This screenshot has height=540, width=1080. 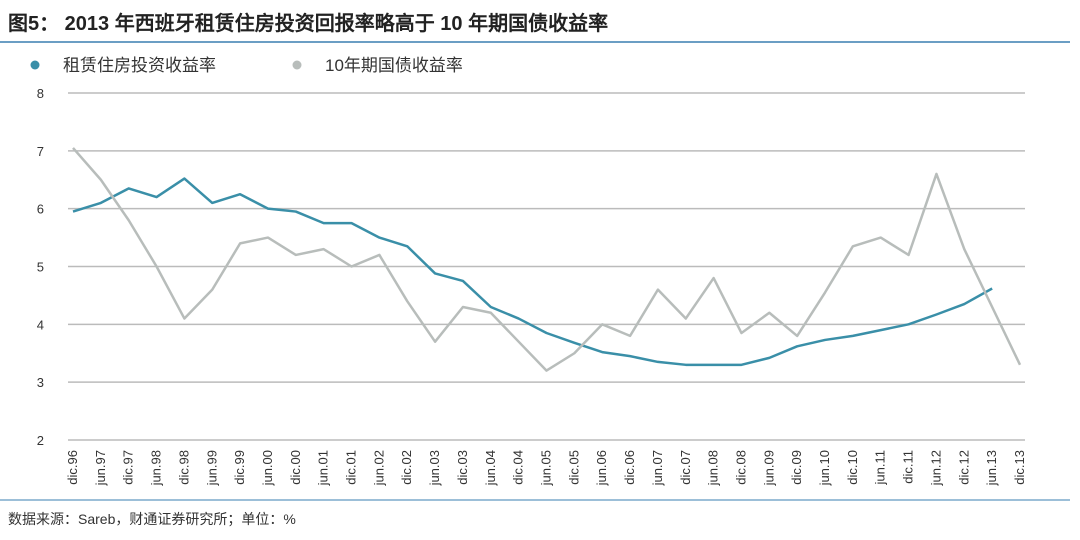 I want to click on y-tick-label: 2, so click(x=40, y=440).